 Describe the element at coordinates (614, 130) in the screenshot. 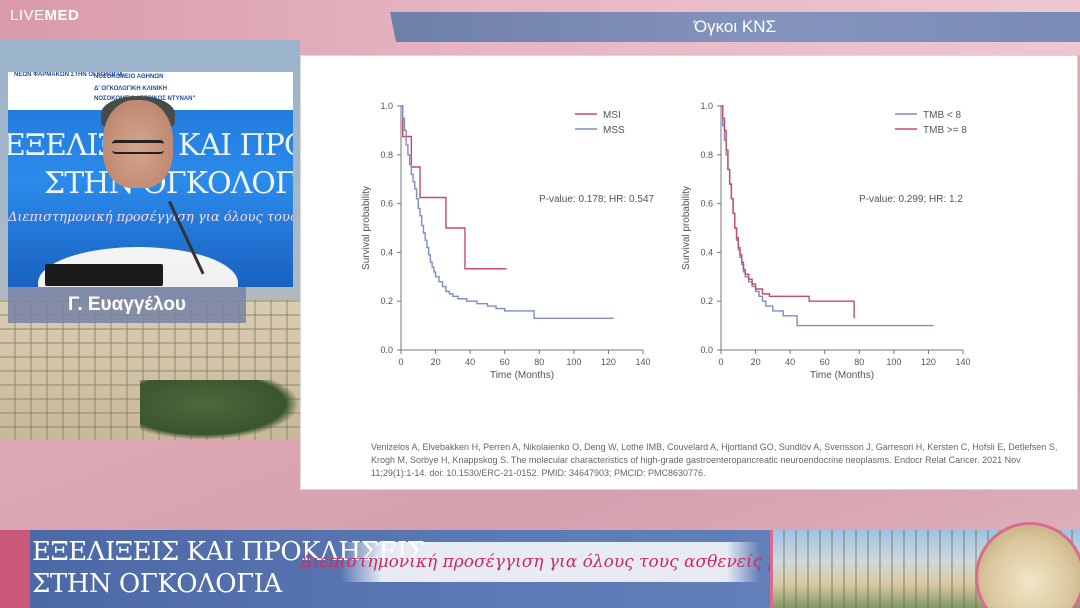

I see `legend-label: MSS` at that location.